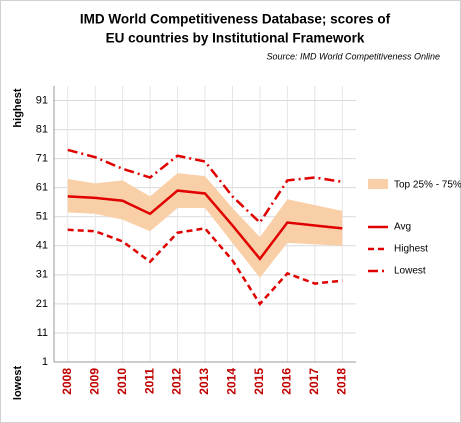  Describe the element at coordinates (287, 381) in the screenshot. I see `x-tick-label: 2016` at that location.